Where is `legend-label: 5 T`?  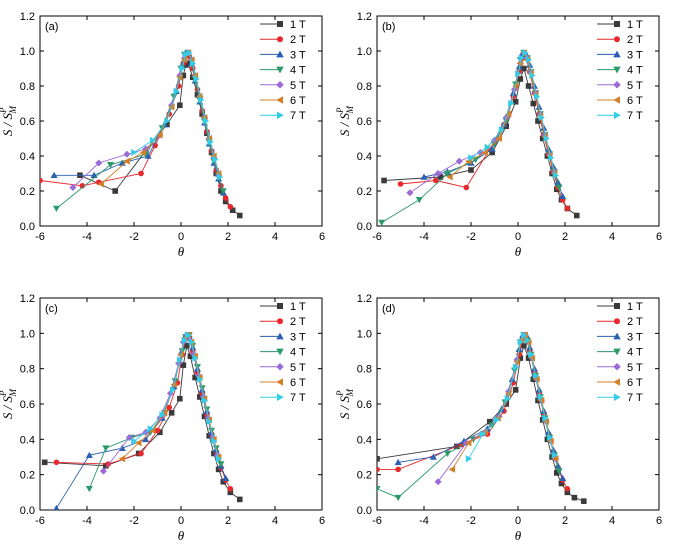
legend-label: 5 T is located at coordinates (298, 86).